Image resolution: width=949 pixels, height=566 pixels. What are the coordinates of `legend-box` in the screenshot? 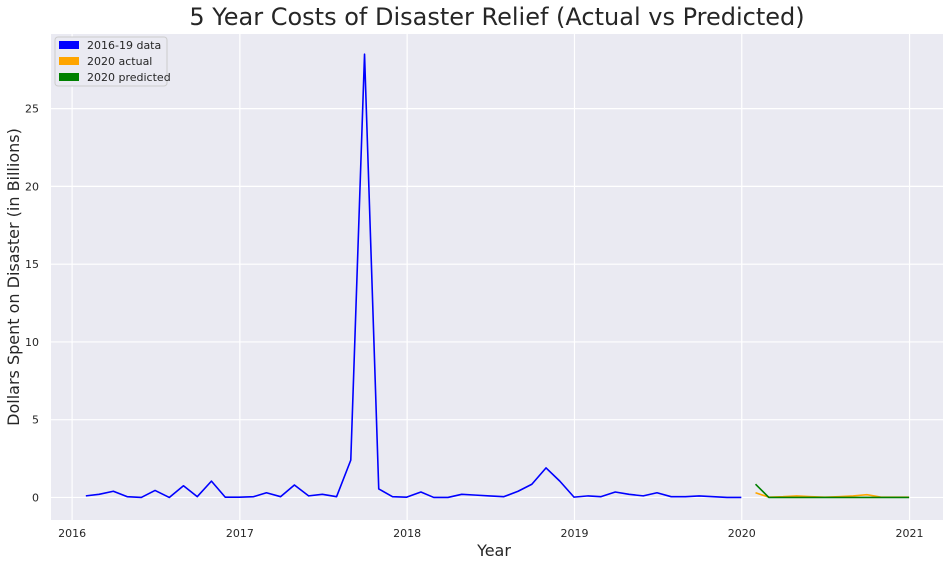 It's located at (111, 61).